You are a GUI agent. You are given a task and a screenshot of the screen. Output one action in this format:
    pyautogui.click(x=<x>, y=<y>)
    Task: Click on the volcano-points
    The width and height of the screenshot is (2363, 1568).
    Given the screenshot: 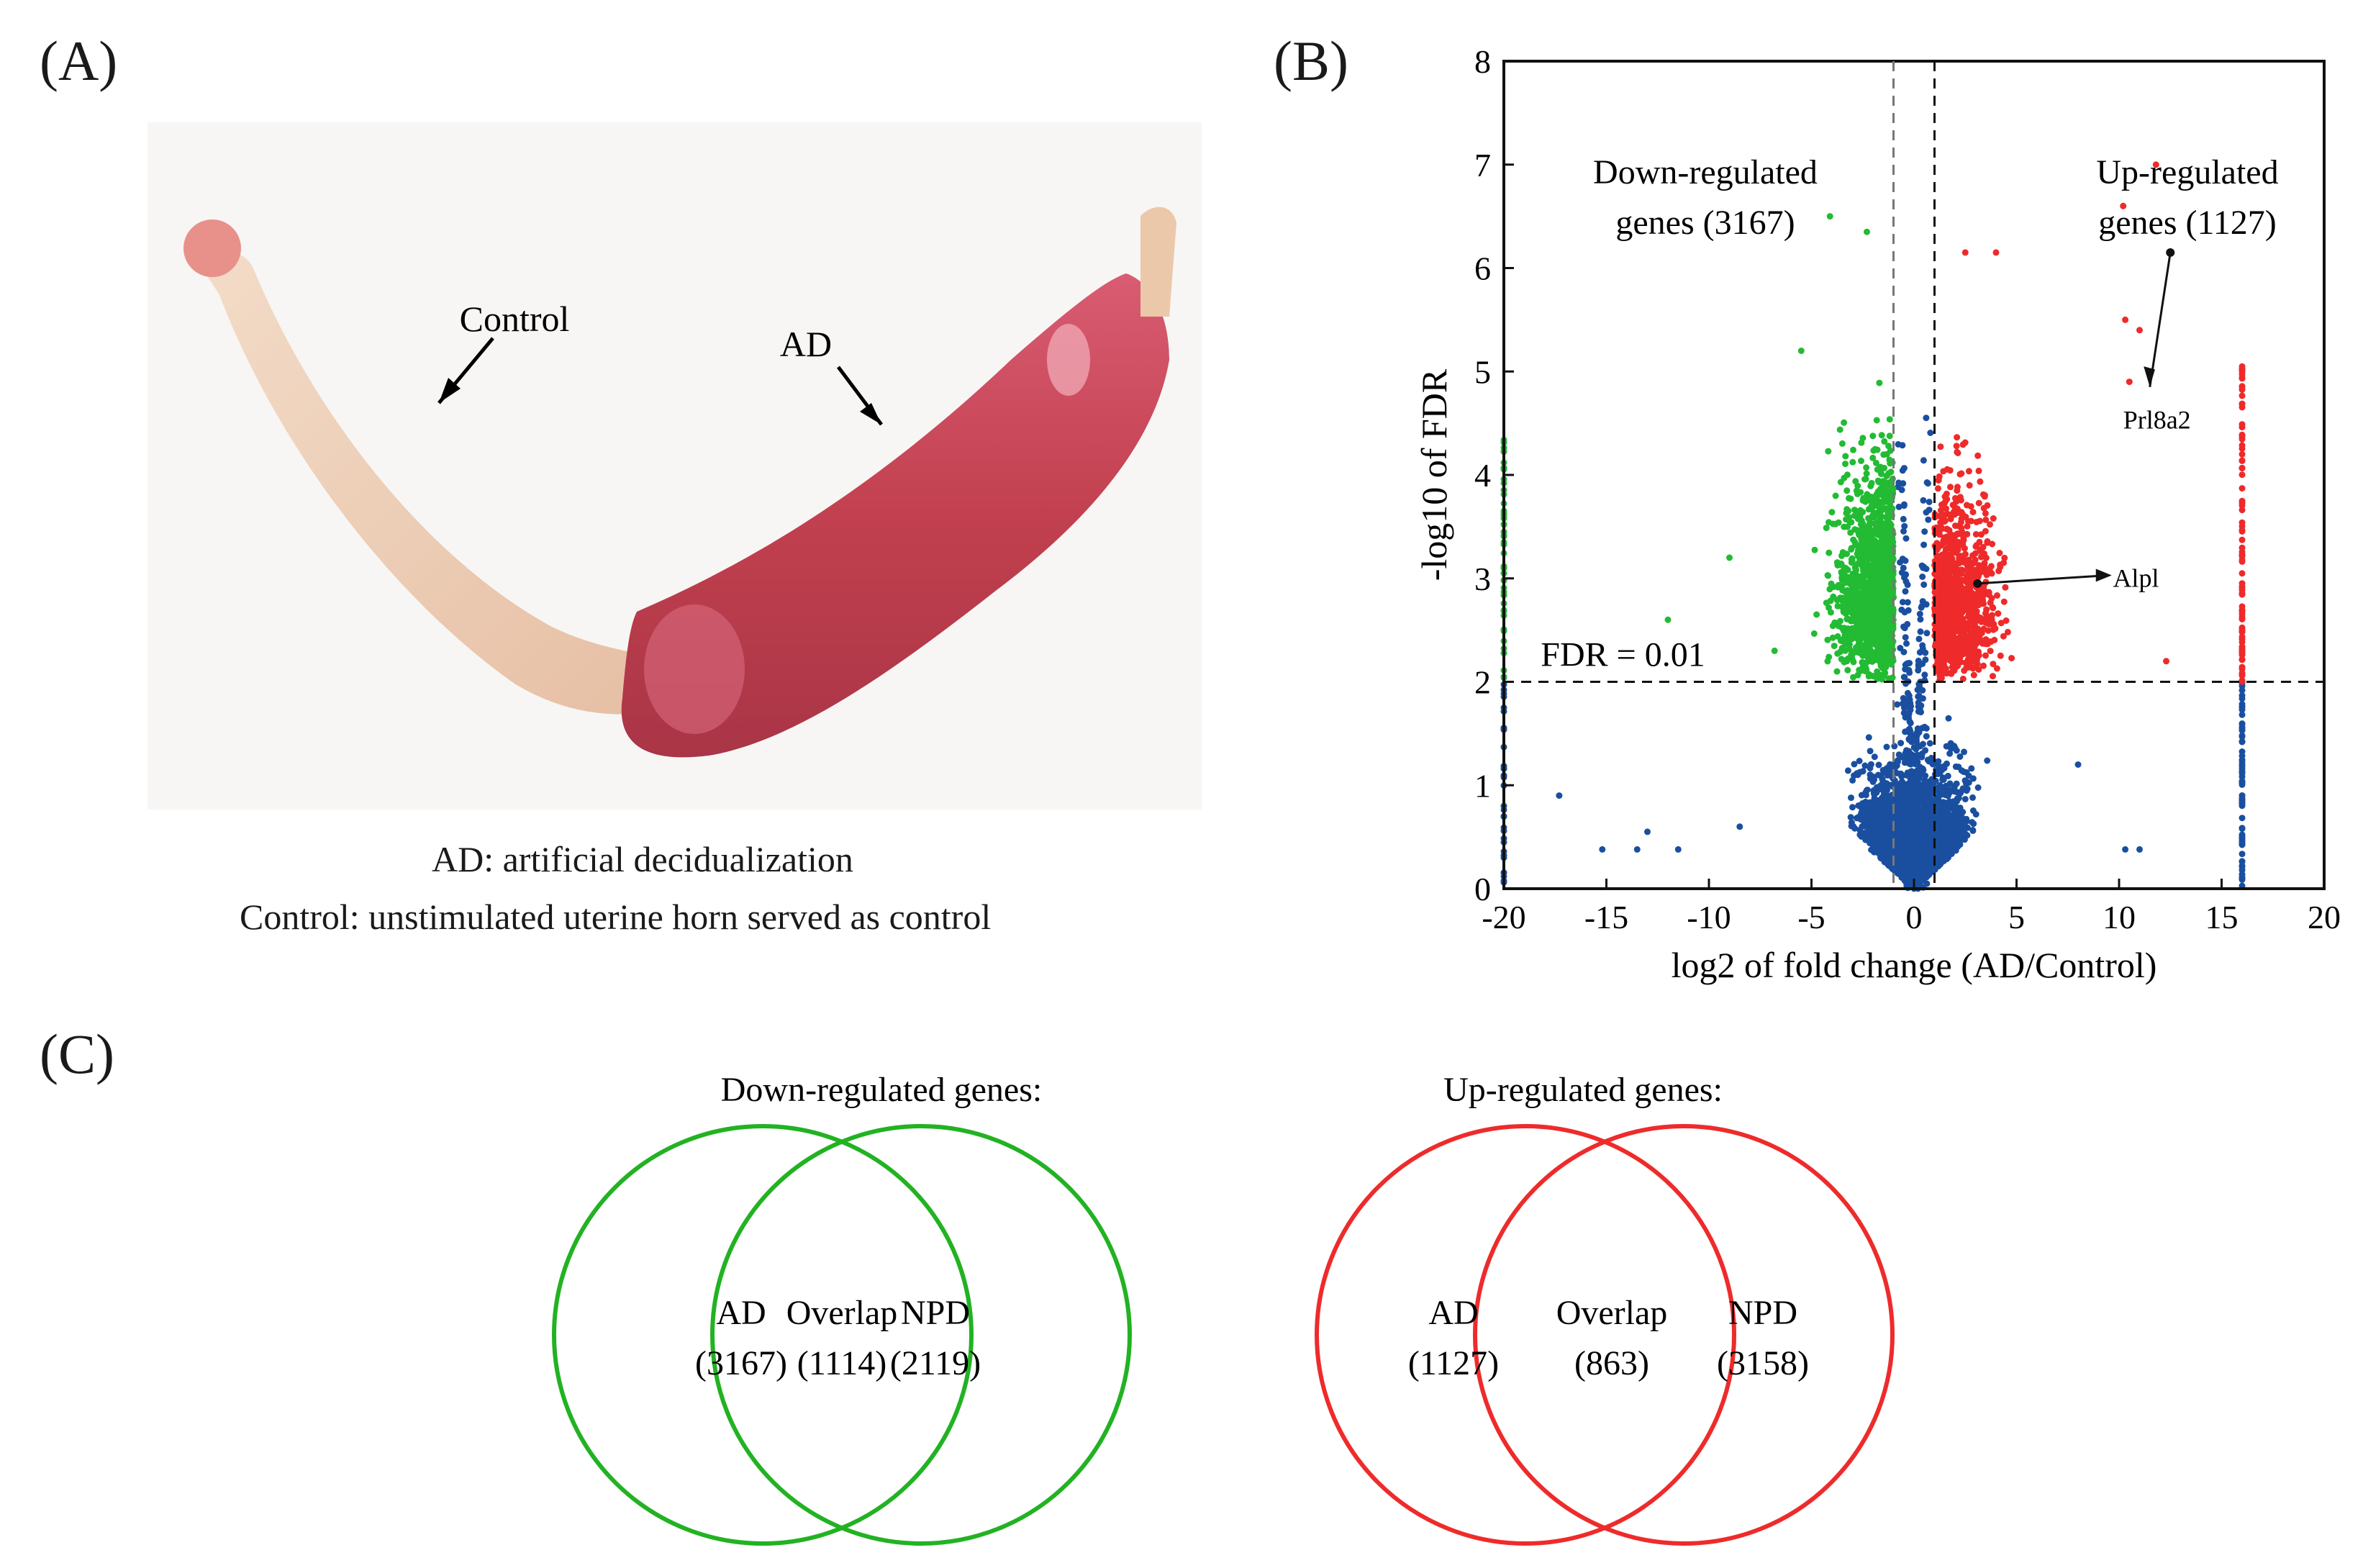 What is the action you would take?
    pyautogui.click(x=1873, y=526)
    